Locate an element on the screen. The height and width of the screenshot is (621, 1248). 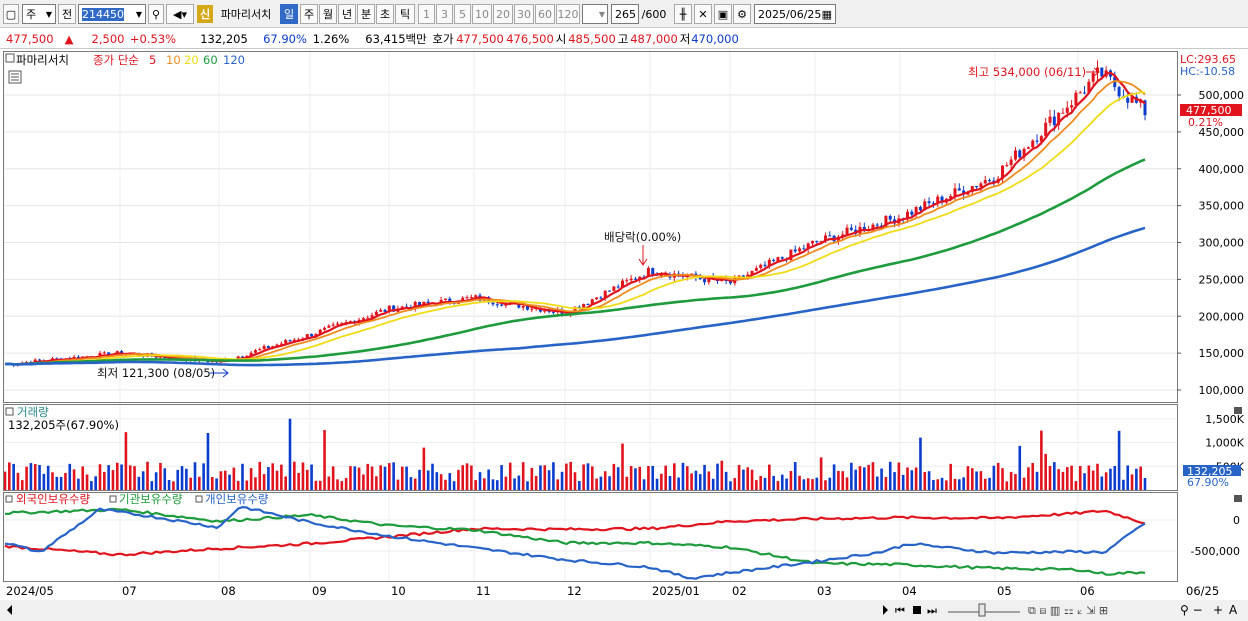
speaker-icon: ◀▾ is located at coordinates (180, 14).